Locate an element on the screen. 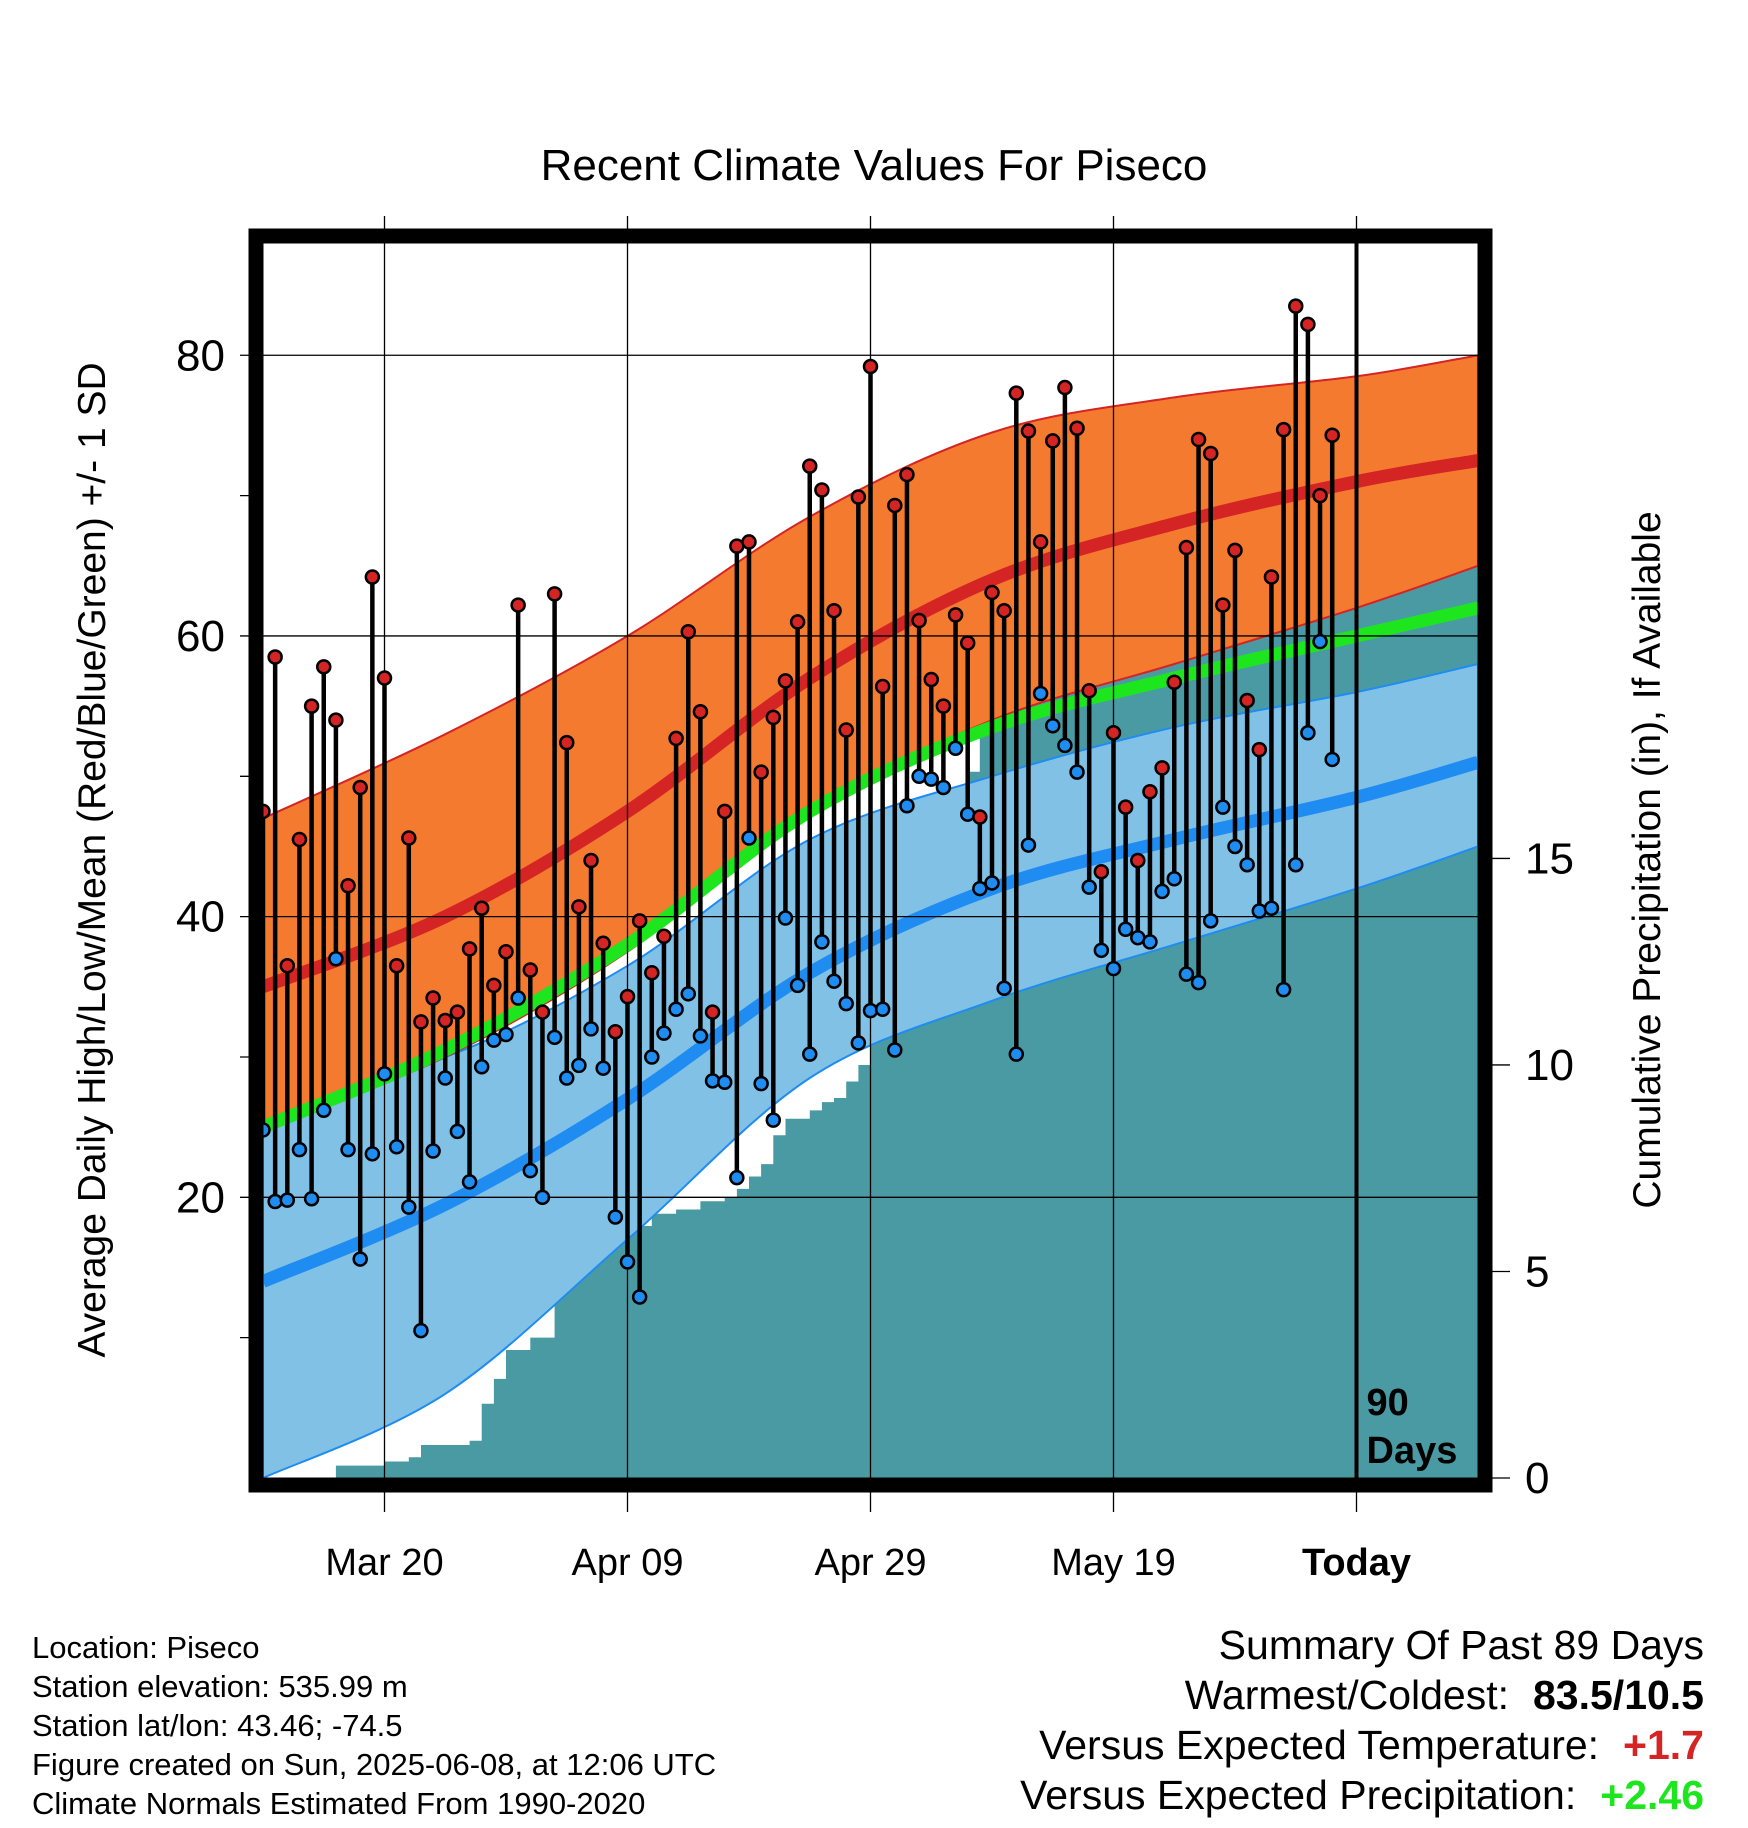 The width and height of the screenshot is (1748, 1828). temp-label: Versus Expected Temperature: is located at coordinates (1319, 1745).